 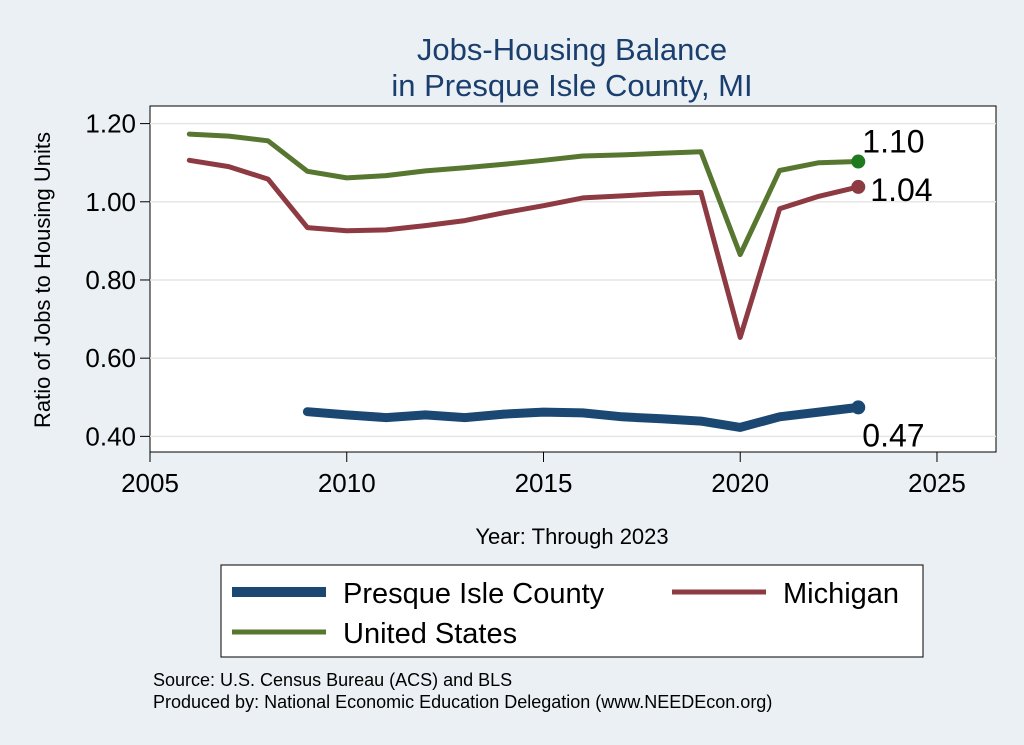 I want to click on end-label-us: 1.10, so click(x=893, y=142).